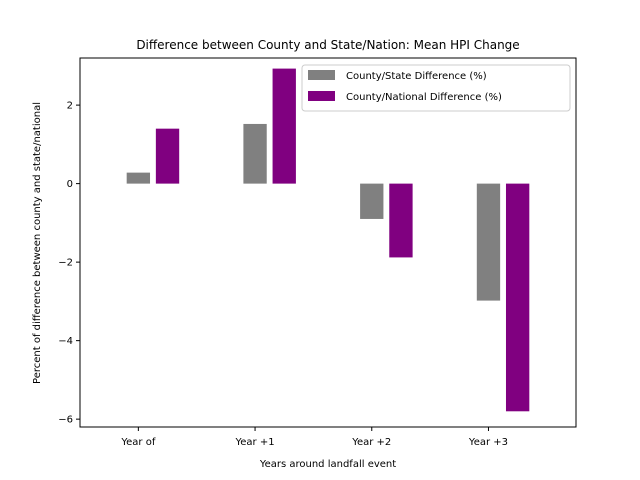 The height and width of the screenshot is (480, 640). What do you see at coordinates (138, 178) in the screenshot?
I see `bar-series1-year-of` at bounding box center [138, 178].